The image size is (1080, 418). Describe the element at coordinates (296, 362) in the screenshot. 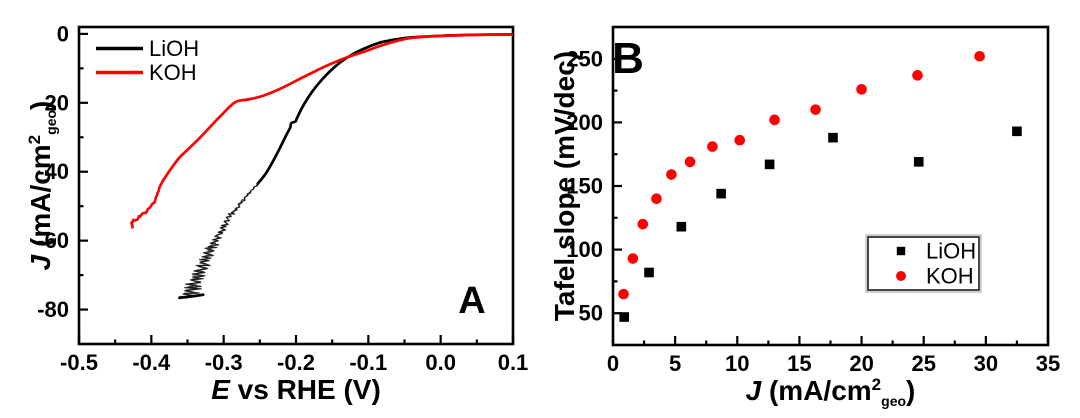

I see `x-tick-label: -0.2` at that location.